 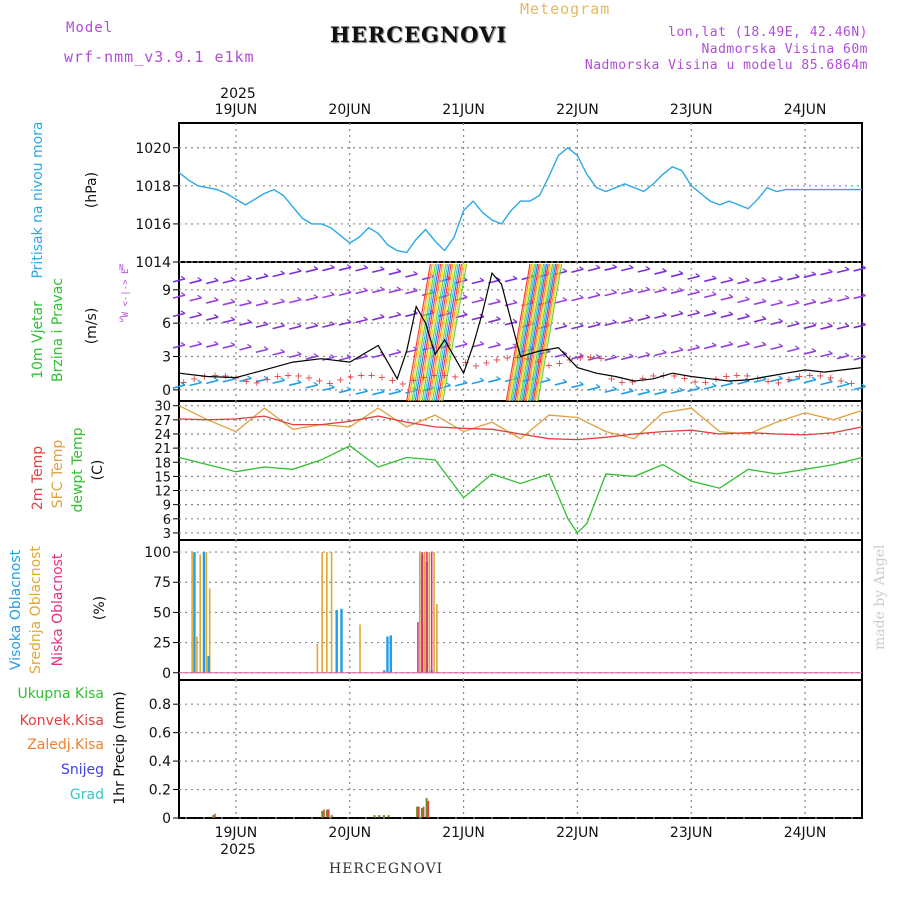 I want to click on wind-compass-label: W <-|-> E, so click(x=126, y=293).